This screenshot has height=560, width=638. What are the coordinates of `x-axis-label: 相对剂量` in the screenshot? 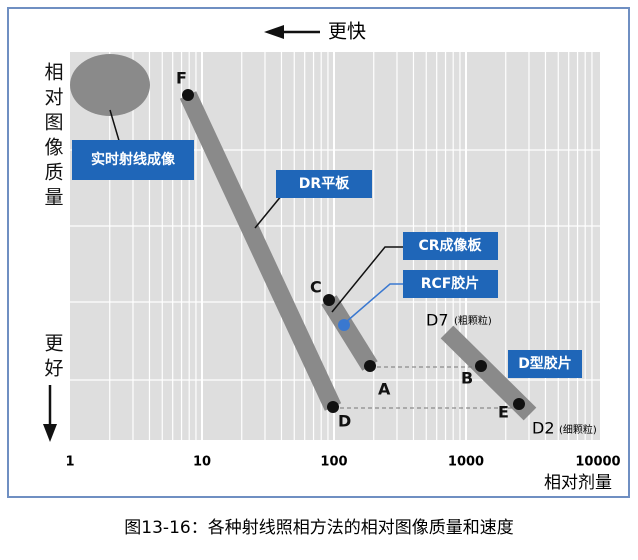 It's located at (578, 483).